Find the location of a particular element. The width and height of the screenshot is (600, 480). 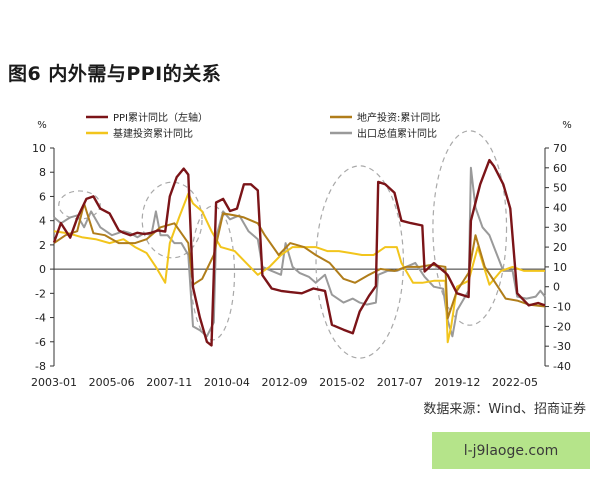

right-tick-label: 60 is located at coordinates (560, 168).